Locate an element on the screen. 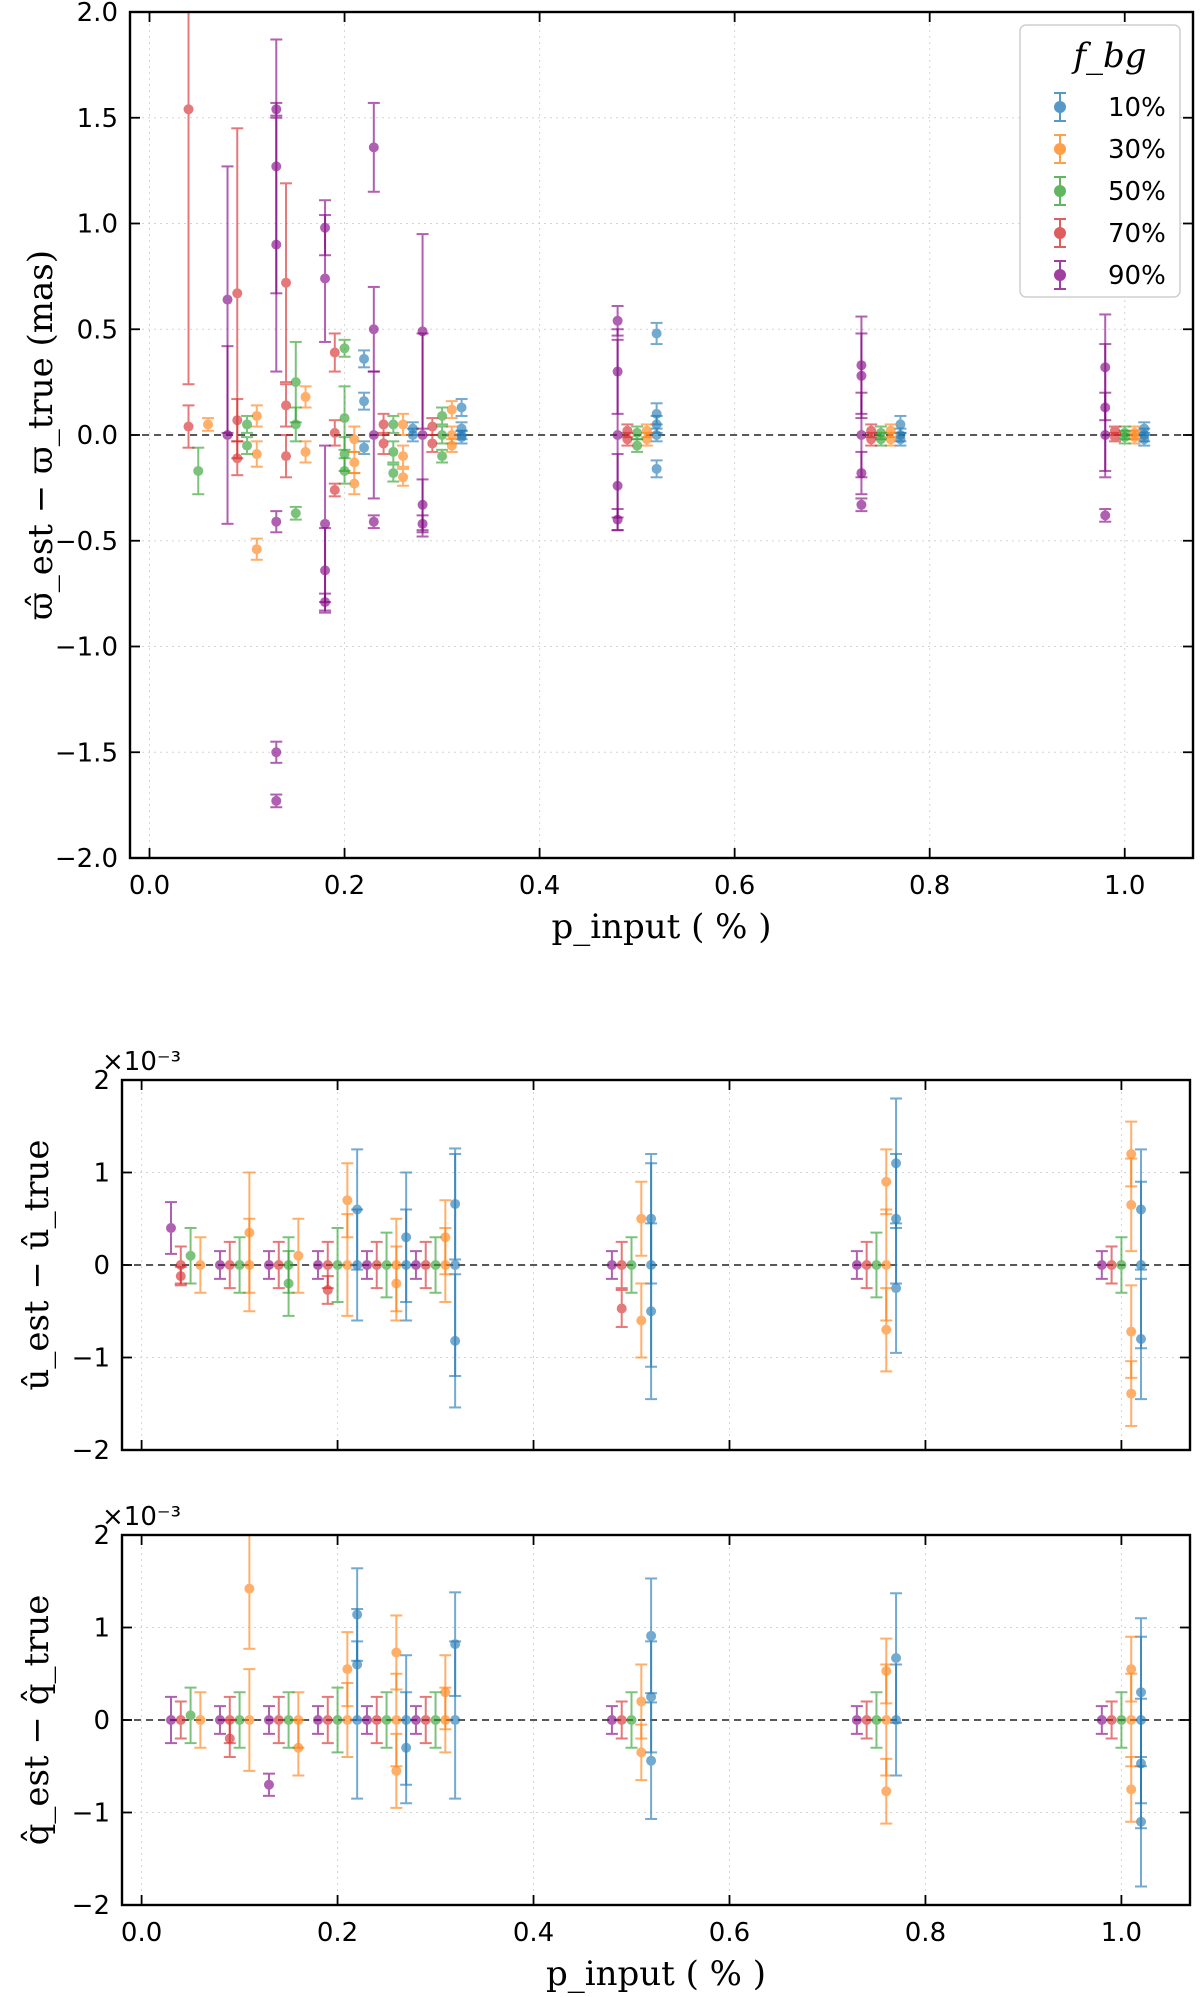 The width and height of the screenshot is (1200, 1997). y-tick-label: 0 is located at coordinates (101, 1266).